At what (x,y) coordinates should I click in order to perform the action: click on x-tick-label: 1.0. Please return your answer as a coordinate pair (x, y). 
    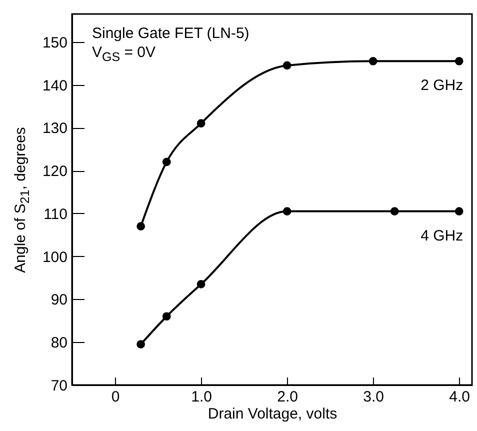
    Looking at the image, I should click on (201, 397).